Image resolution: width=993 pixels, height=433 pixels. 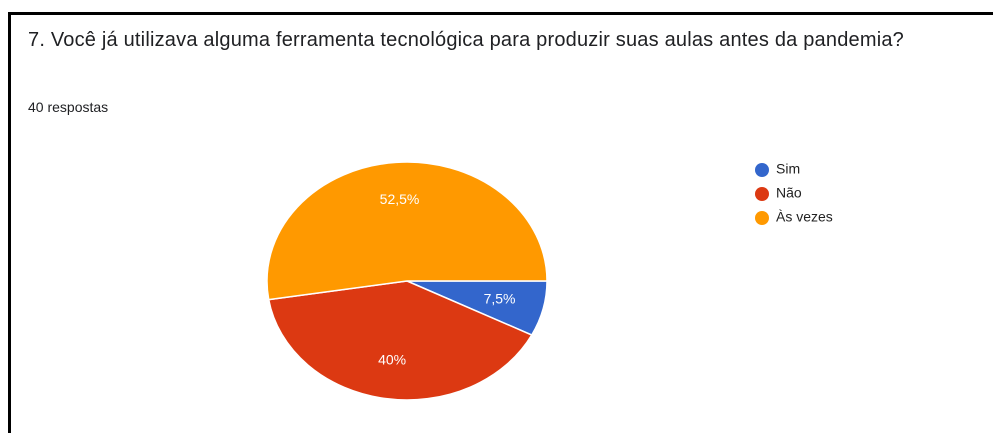 I want to click on data-label: 40%, so click(x=392, y=360).